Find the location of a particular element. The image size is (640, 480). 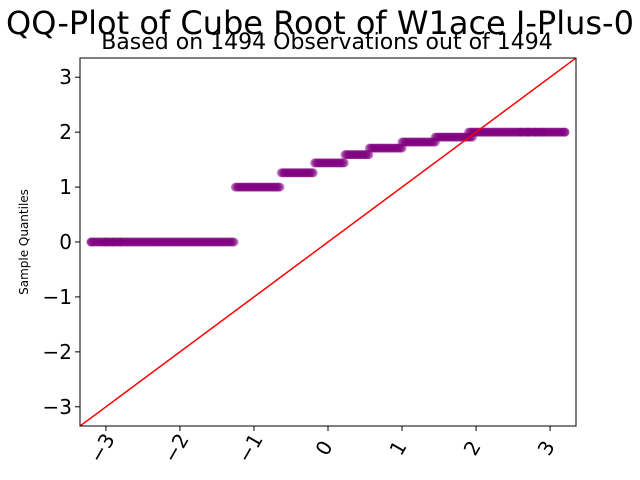

x-tick-label-6: 3 is located at coordinates (546, 447).